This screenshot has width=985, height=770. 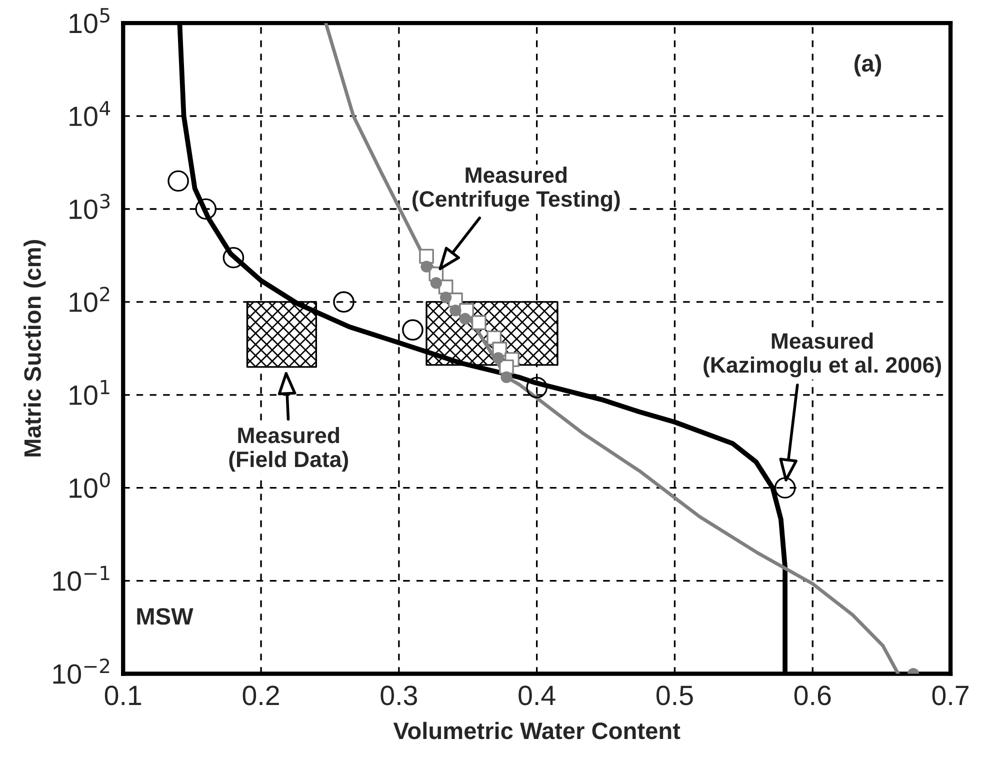 What do you see at coordinates (90, 113) in the screenshot?
I see `y-tick-label: 10$^{4}$` at bounding box center [90, 113].